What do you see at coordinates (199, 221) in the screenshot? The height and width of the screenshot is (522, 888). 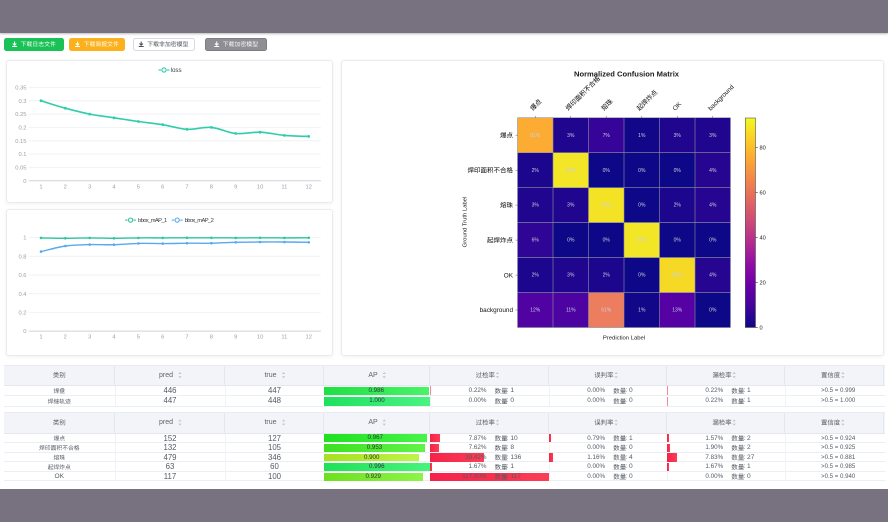 I see `svg-text: bbox_mAP_2` at bounding box center [199, 221].